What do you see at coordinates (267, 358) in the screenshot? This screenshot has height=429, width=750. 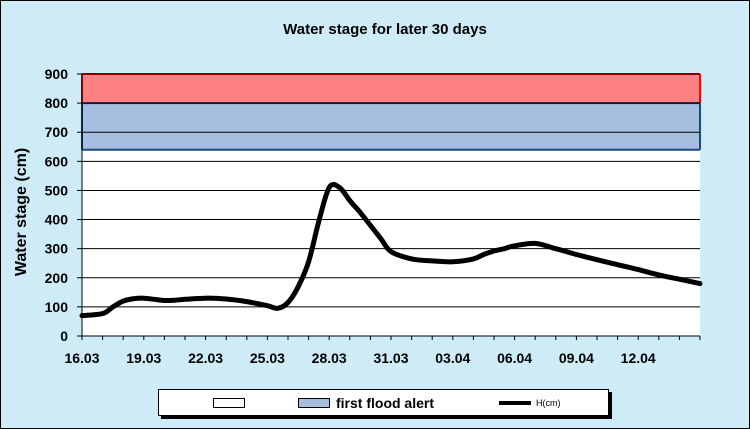 I see `x-tick-label-25.03: 25.03` at bounding box center [267, 358].